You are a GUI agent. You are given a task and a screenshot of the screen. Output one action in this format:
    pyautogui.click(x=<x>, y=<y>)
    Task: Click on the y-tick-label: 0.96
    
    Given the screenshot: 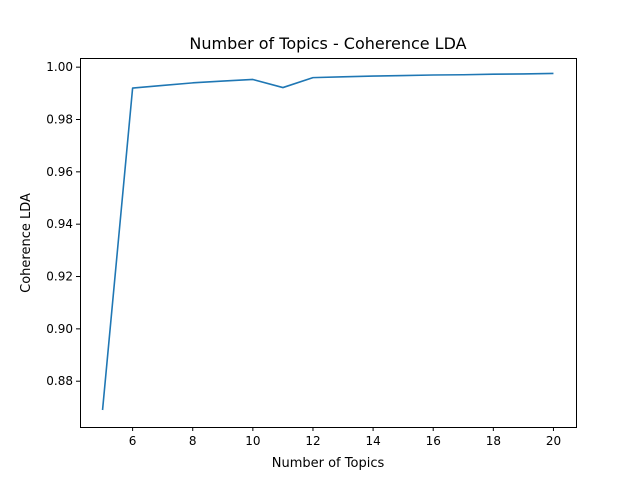 What is the action you would take?
    pyautogui.click(x=59, y=172)
    